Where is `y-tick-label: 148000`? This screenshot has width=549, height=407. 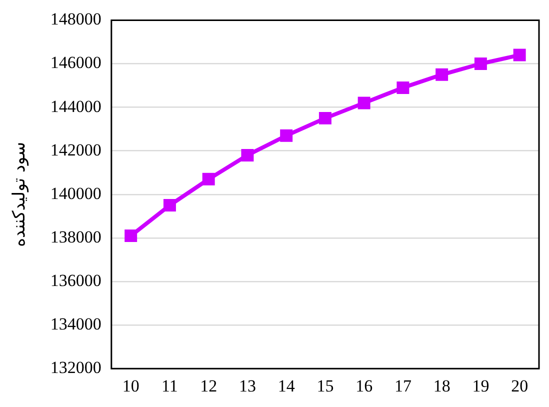
y-tick-label: 148000 is located at coordinates (76, 19).